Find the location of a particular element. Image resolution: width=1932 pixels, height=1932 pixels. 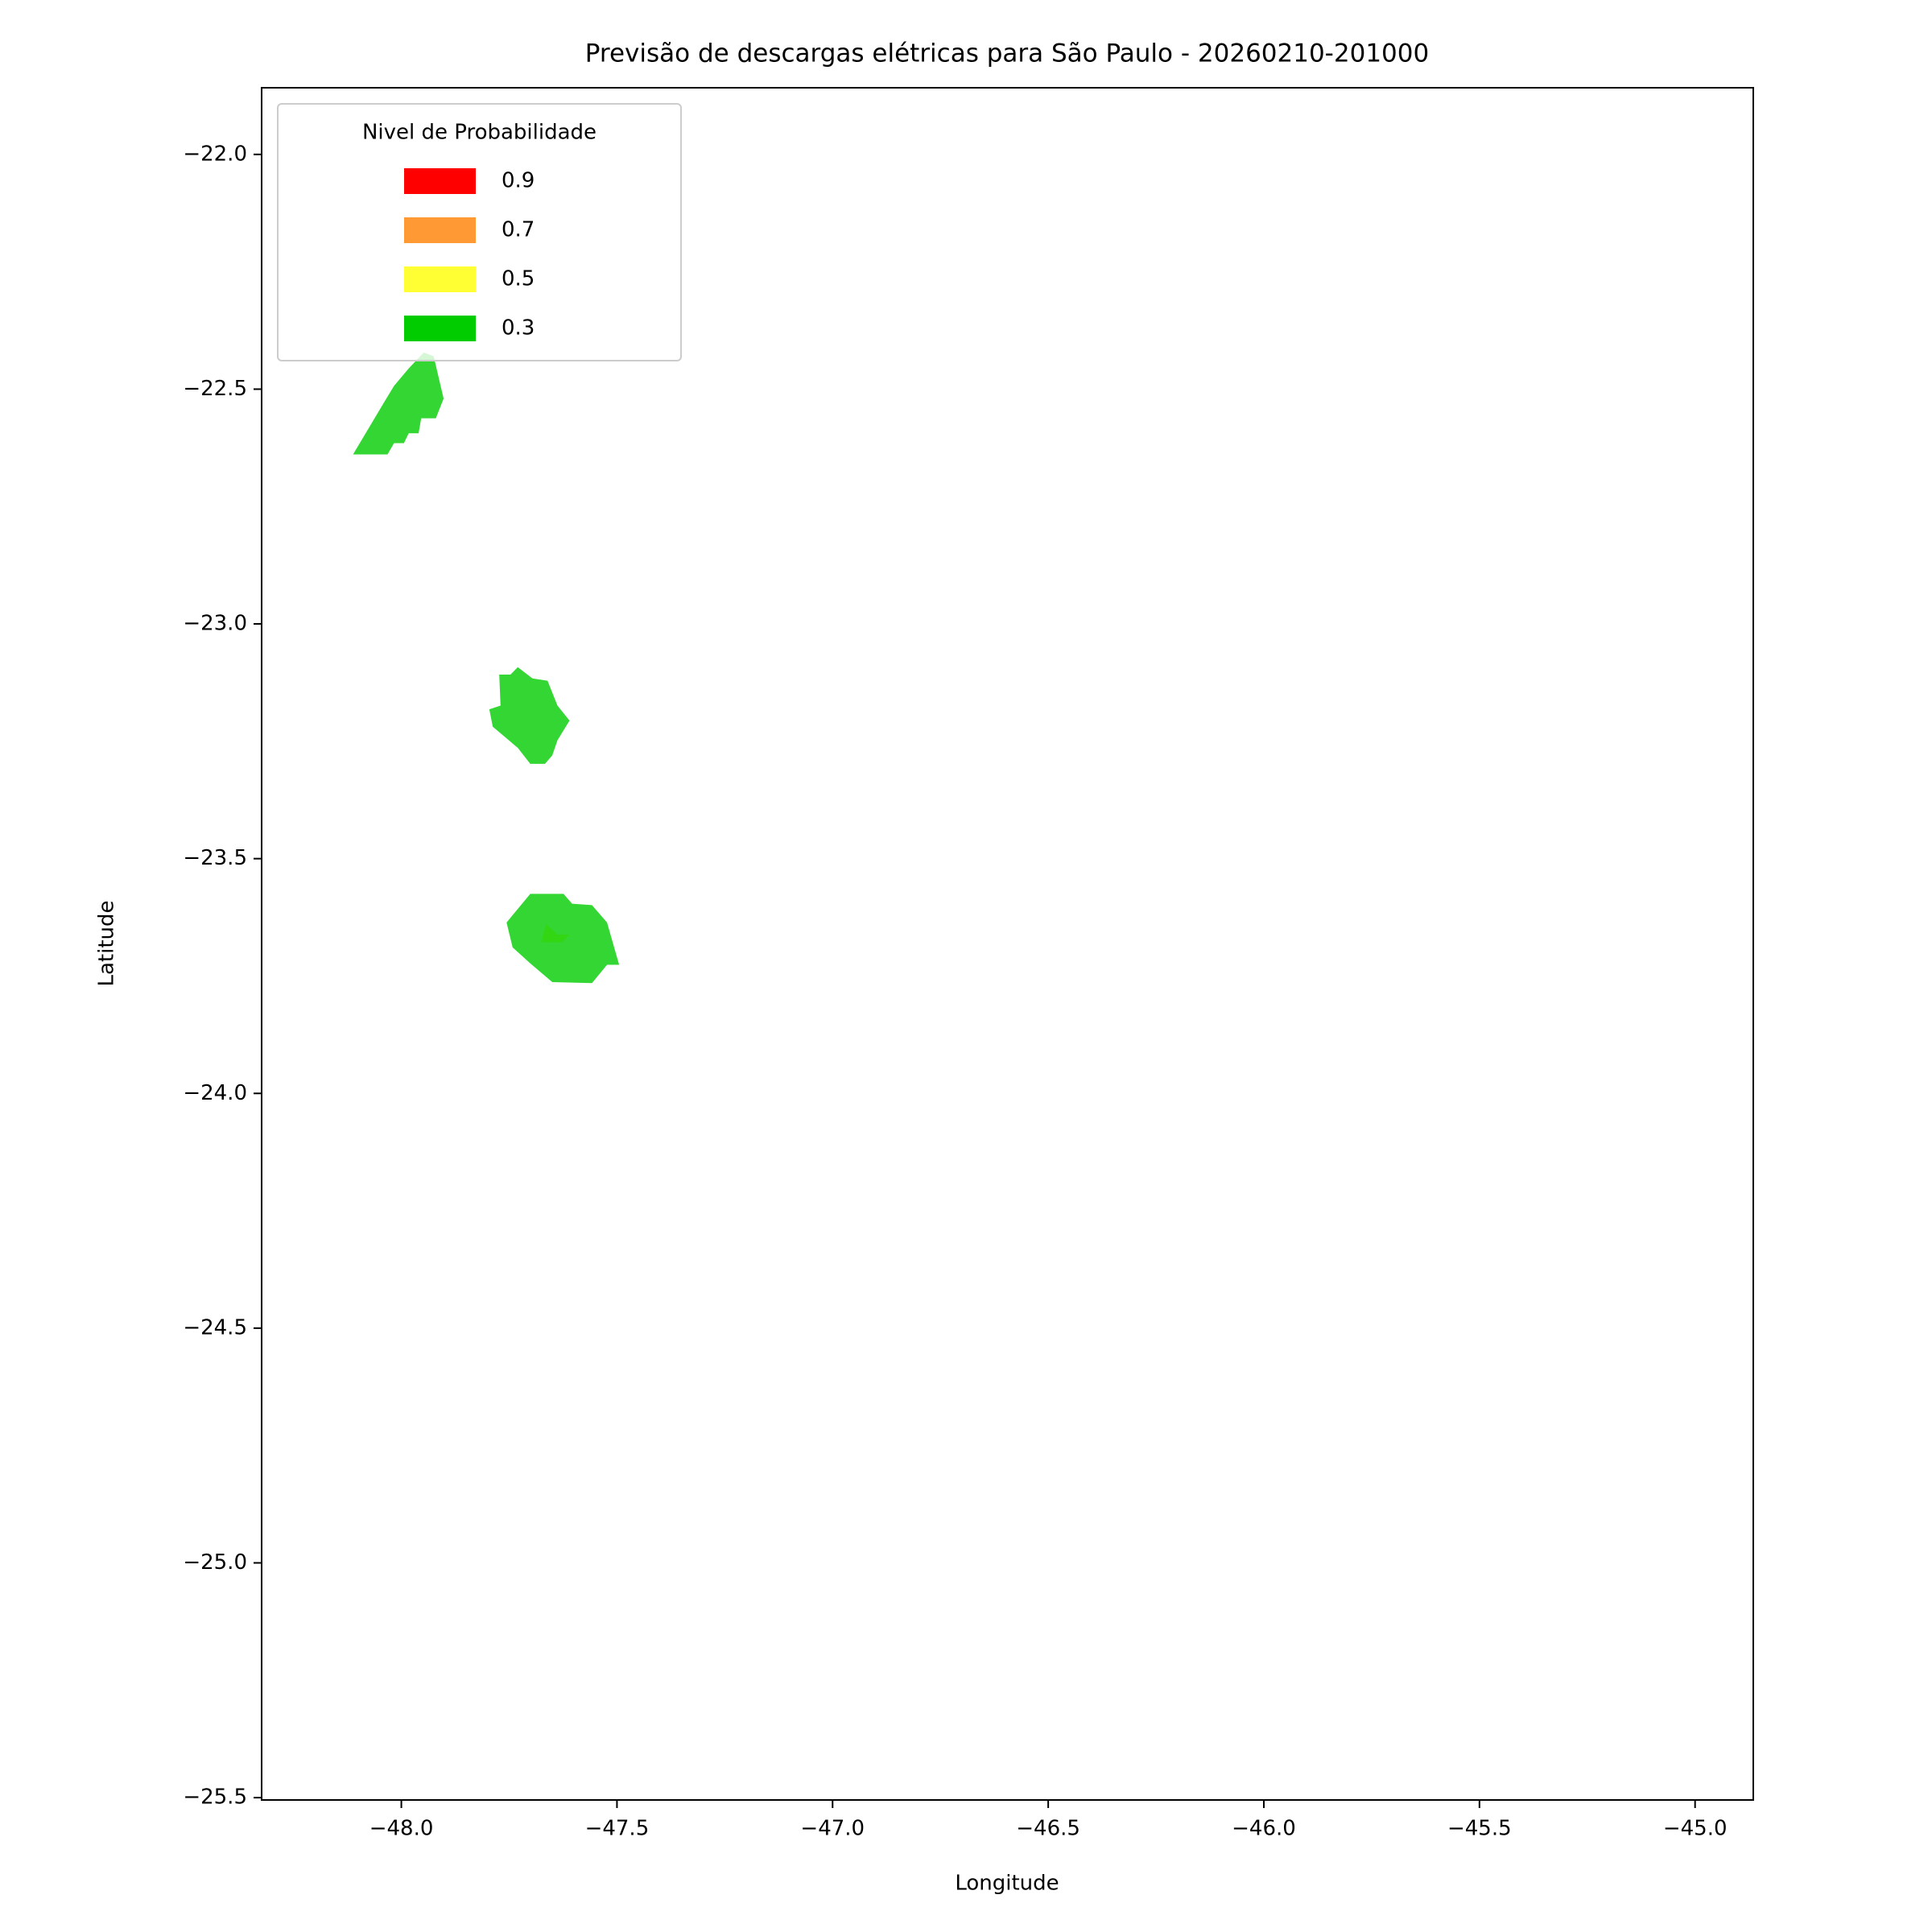

legend: Nivel de Probabilidade 0.9 0.7 0.5 0.3 is located at coordinates (479, 232).